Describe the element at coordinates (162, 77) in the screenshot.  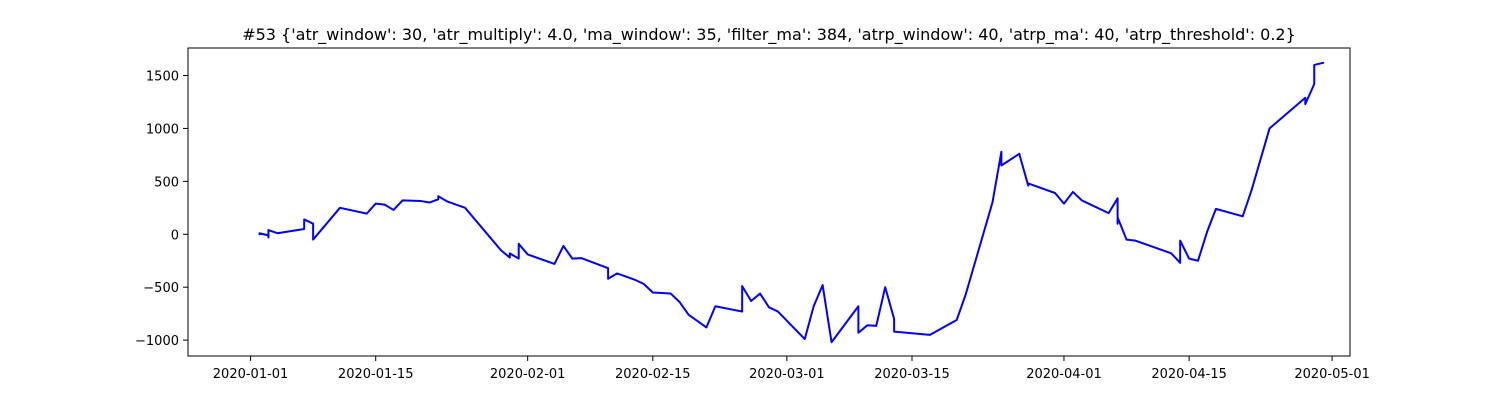
I see `y-tick-label: 1500` at that location.